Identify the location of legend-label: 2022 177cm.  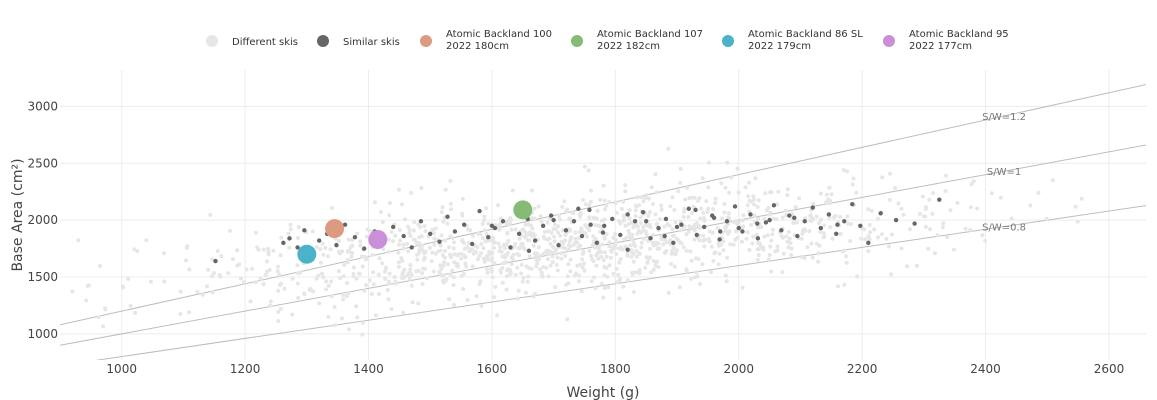
(940, 46).